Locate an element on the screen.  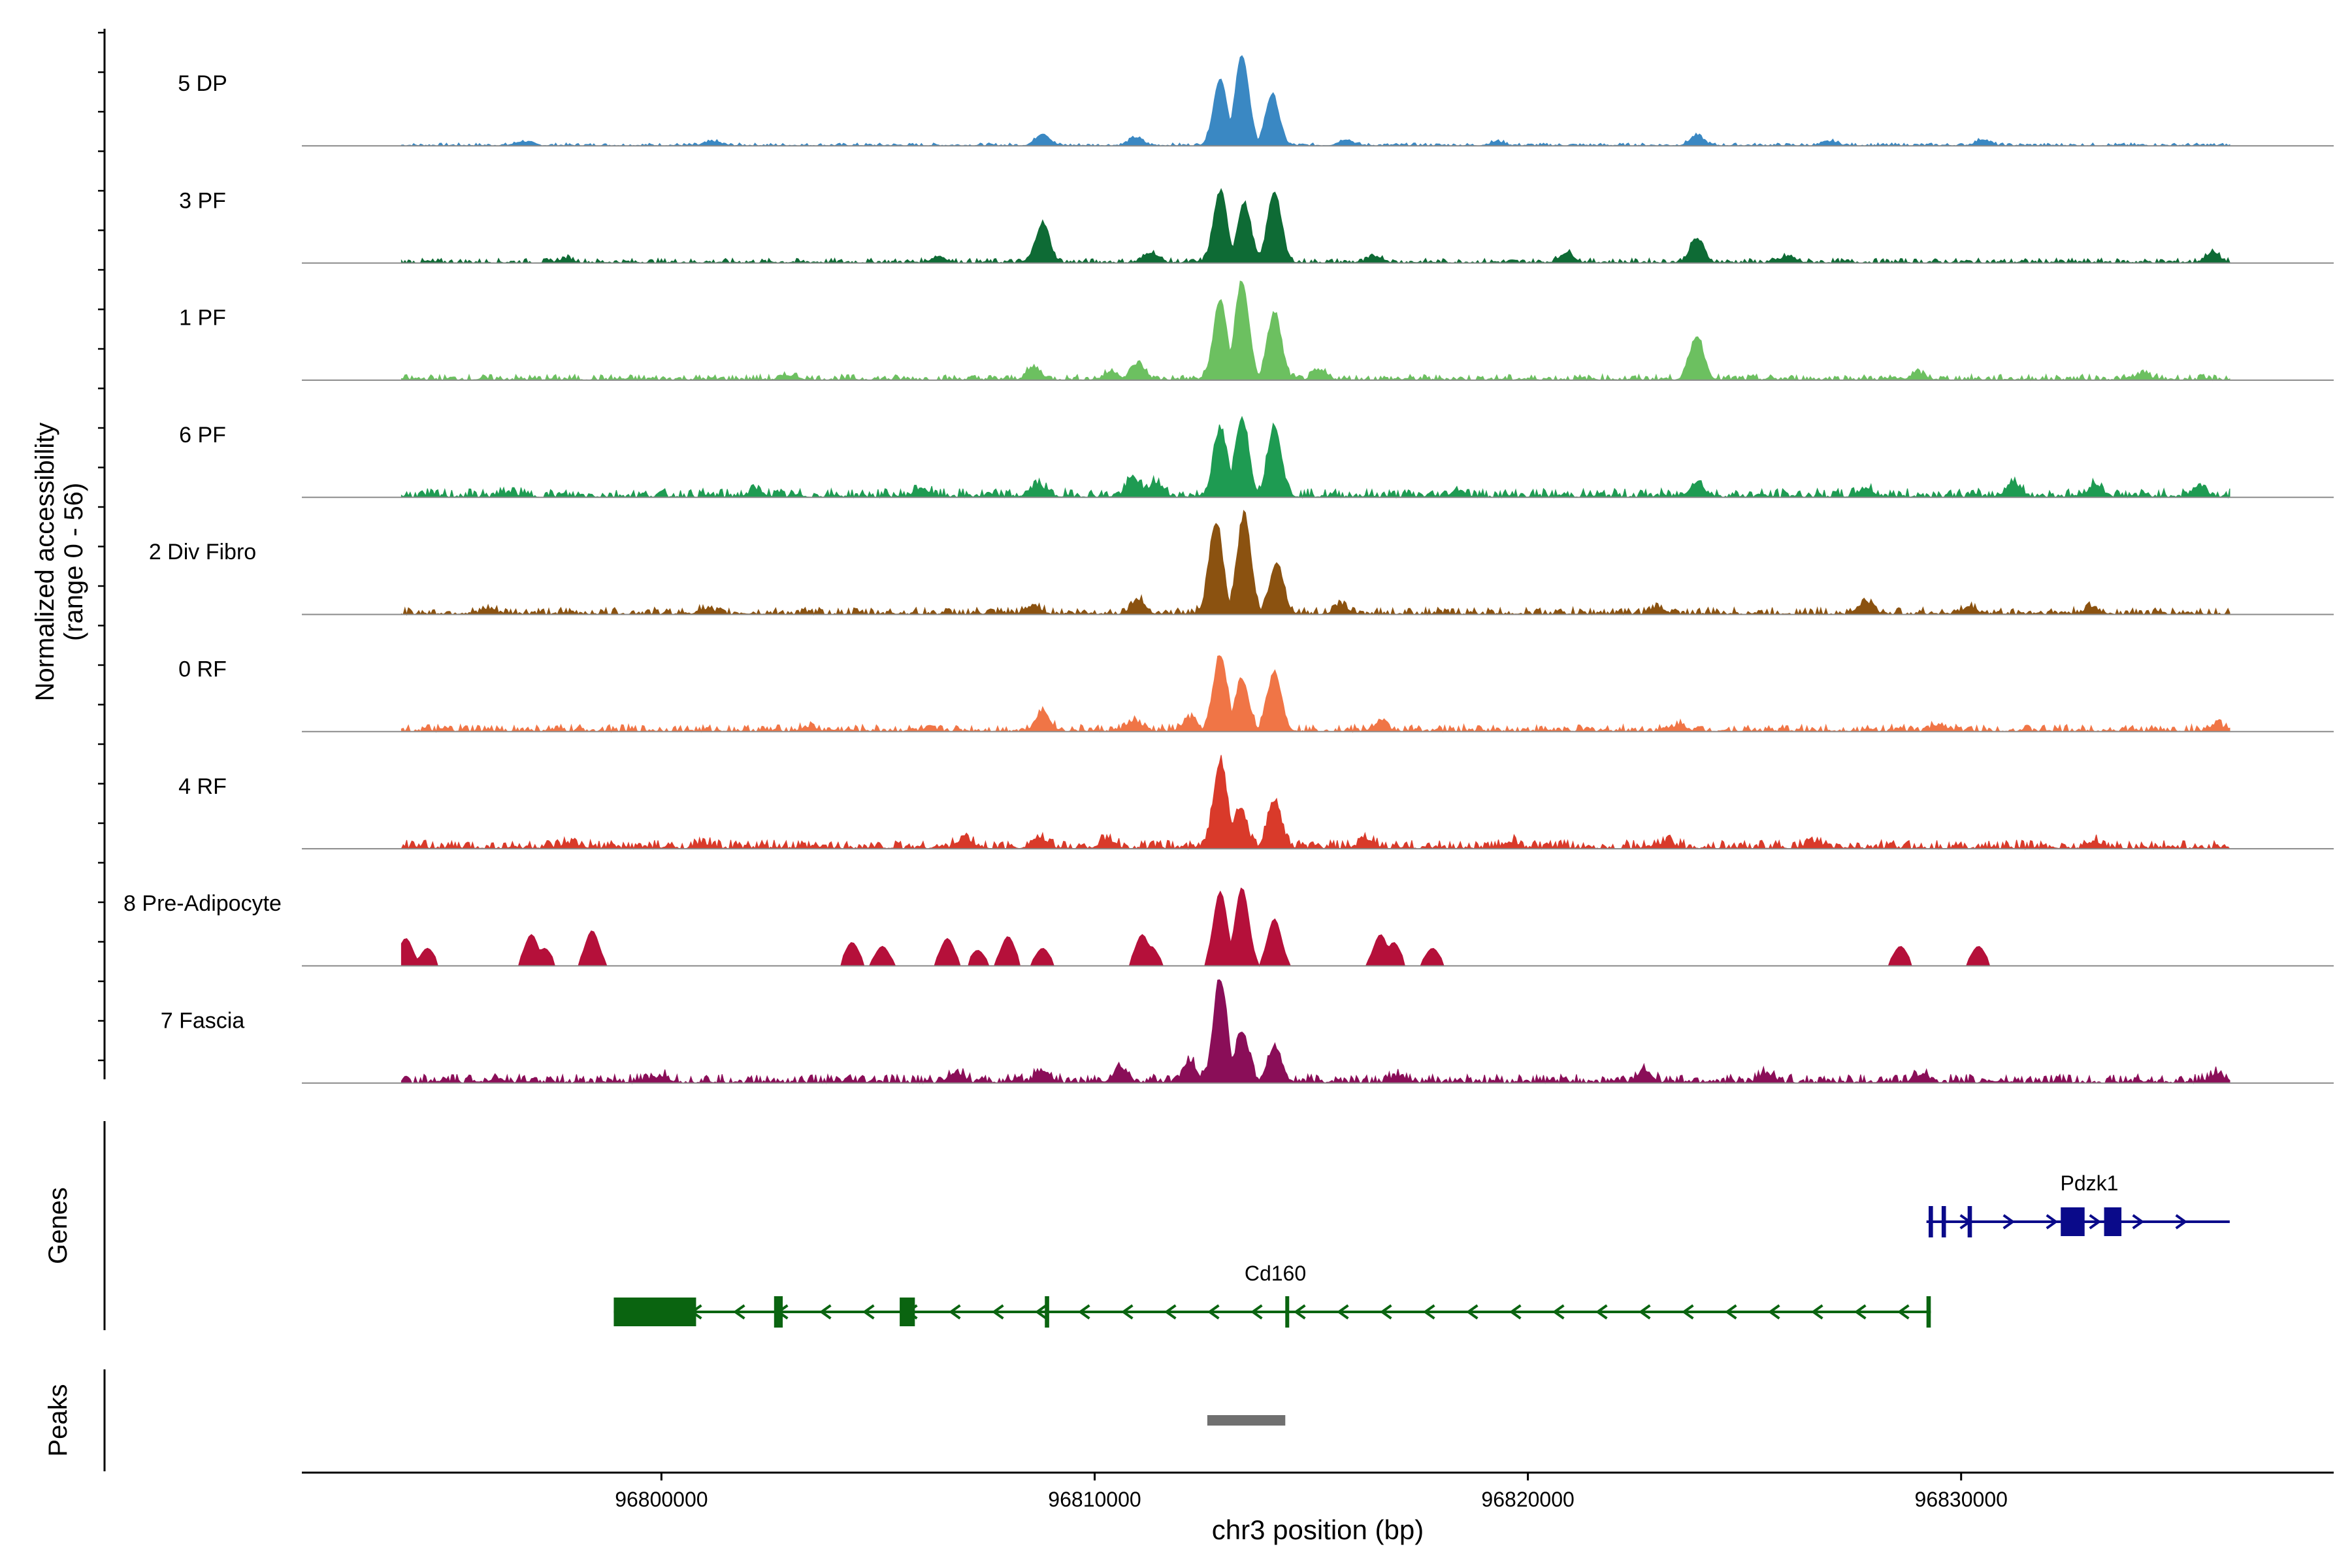
track-3-pf: 3 PF is located at coordinates (1256, 226).